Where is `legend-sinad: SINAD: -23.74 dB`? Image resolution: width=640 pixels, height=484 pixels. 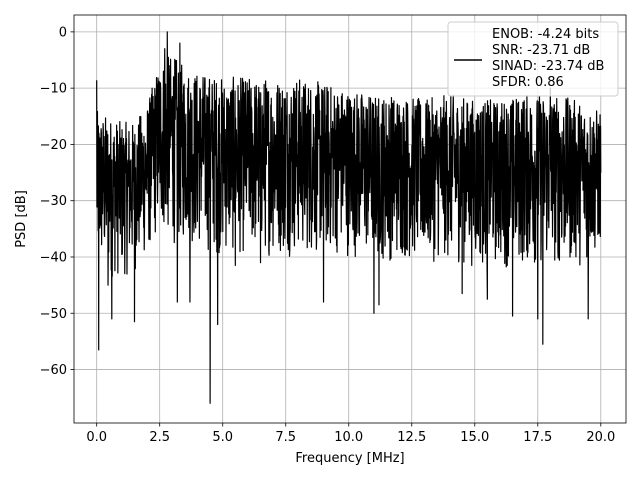 legend-sinad: SINAD: -23.74 dB is located at coordinates (548, 66).